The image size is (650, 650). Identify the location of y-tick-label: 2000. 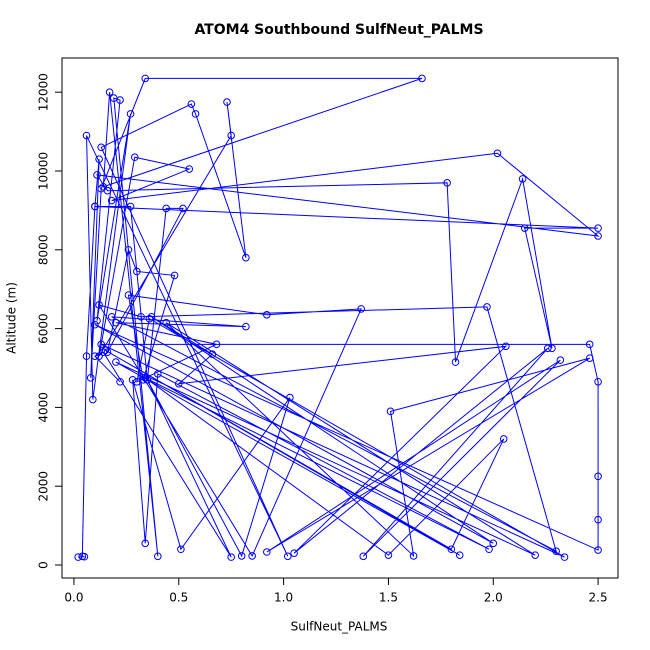
(44, 486).